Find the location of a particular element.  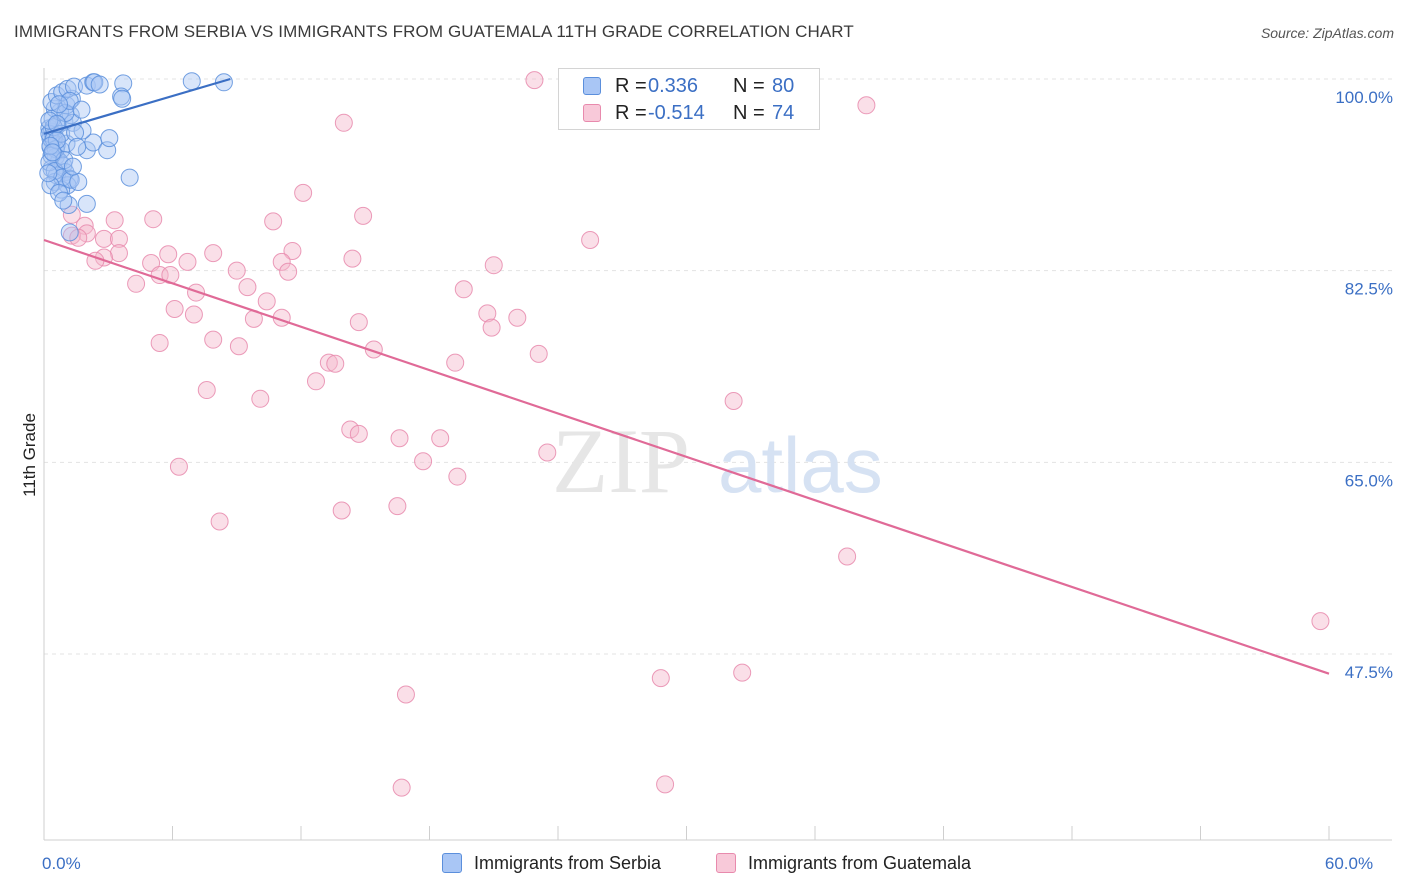

y-axis-label: 11th Grade is located at coordinates (29, 455).